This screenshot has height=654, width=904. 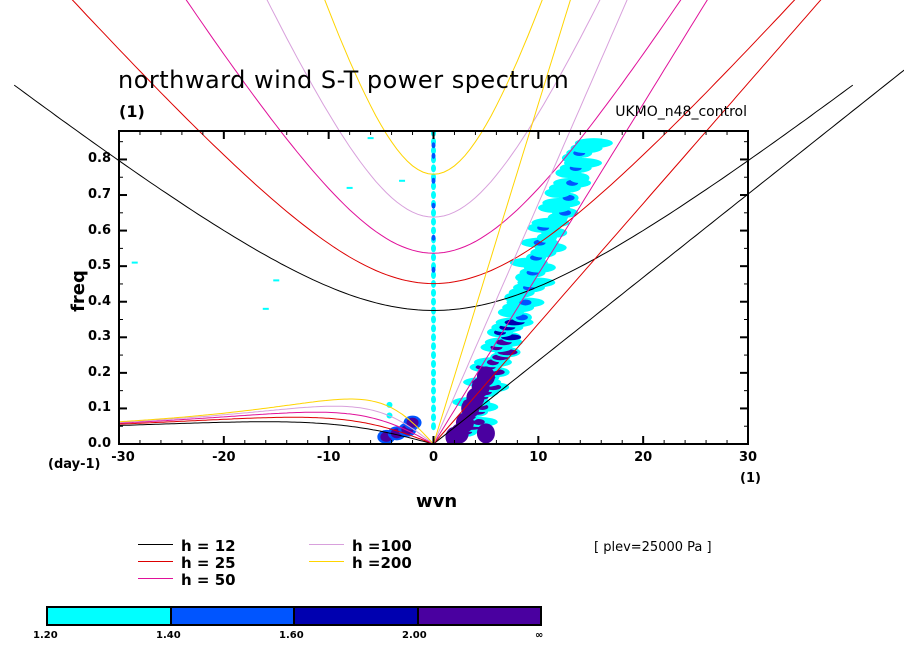 I want to click on y-tick-label: 0.6, so click(x=99, y=230).